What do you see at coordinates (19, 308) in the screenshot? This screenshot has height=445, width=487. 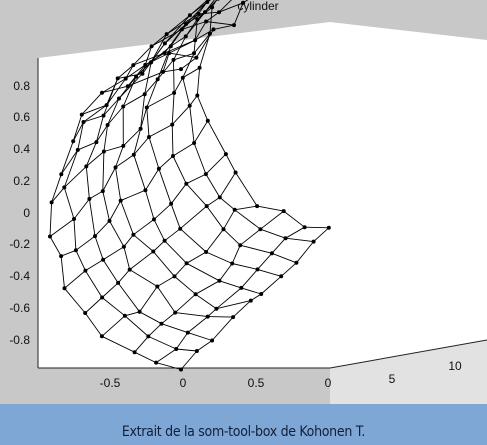 I see `y-tick-label: -0.6` at bounding box center [19, 308].